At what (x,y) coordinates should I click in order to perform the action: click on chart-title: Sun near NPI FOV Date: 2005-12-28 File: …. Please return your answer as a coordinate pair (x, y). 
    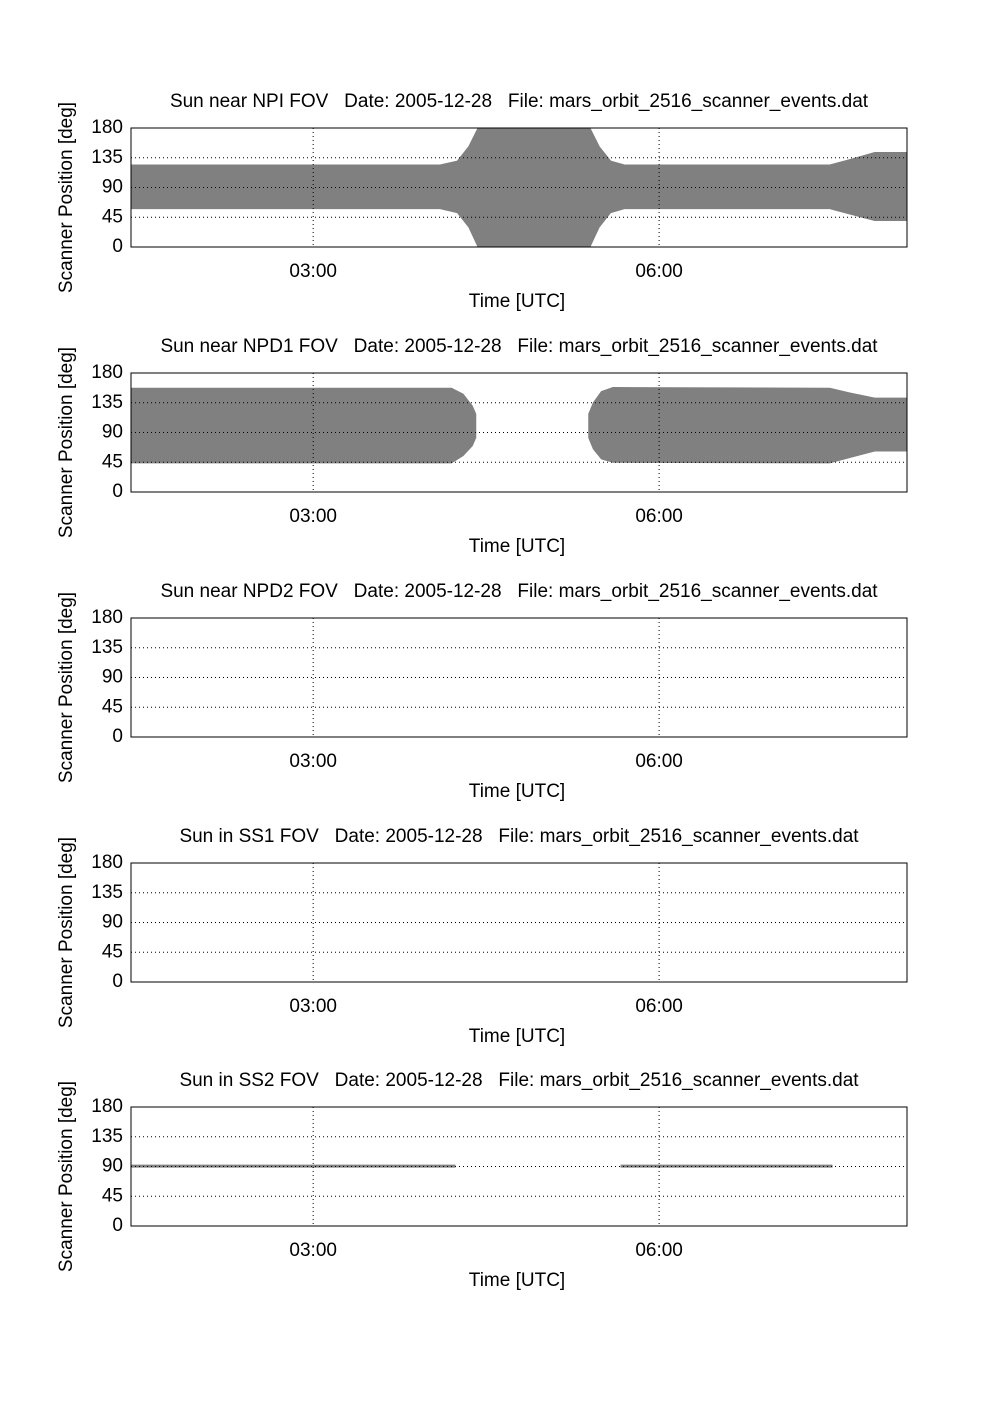
    Looking at the image, I should click on (519, 101).